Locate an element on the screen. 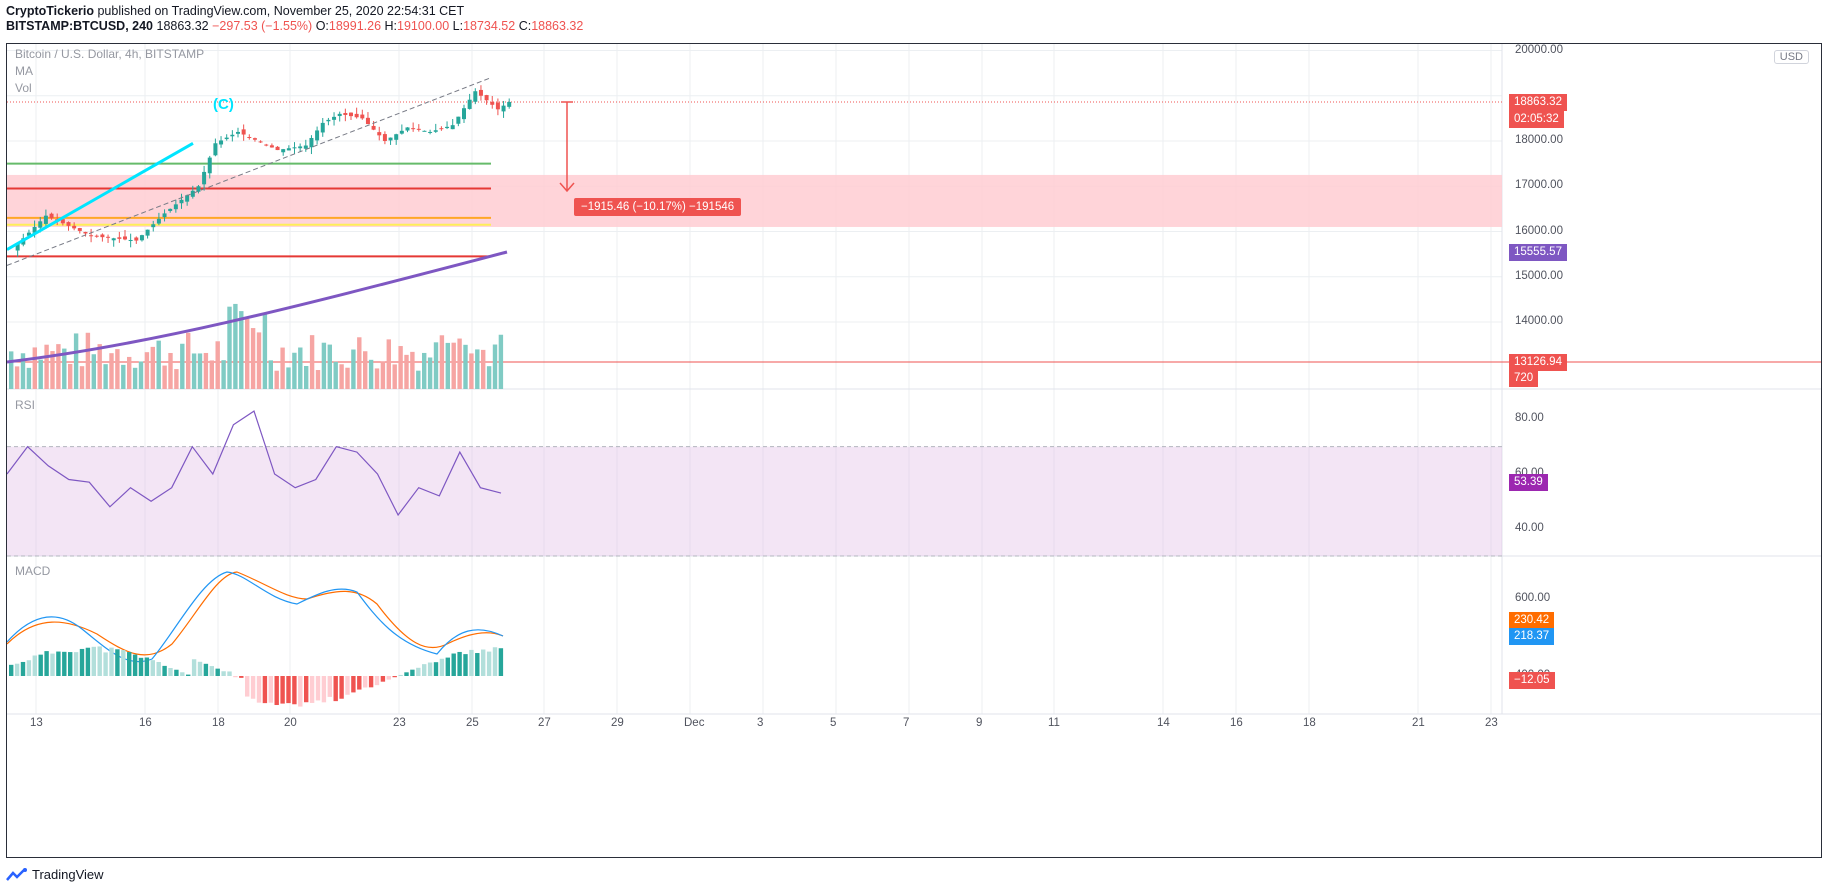 The width and height of the screenshot is (1828, 894). ma-line is located at coordinates (257, 307).